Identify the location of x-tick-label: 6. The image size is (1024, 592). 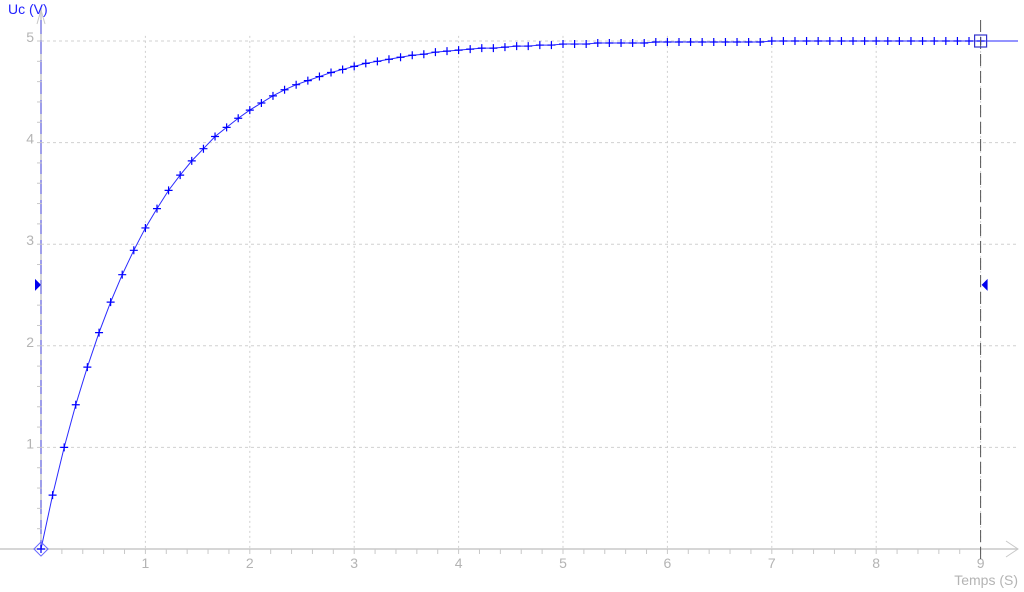
(668, 563).